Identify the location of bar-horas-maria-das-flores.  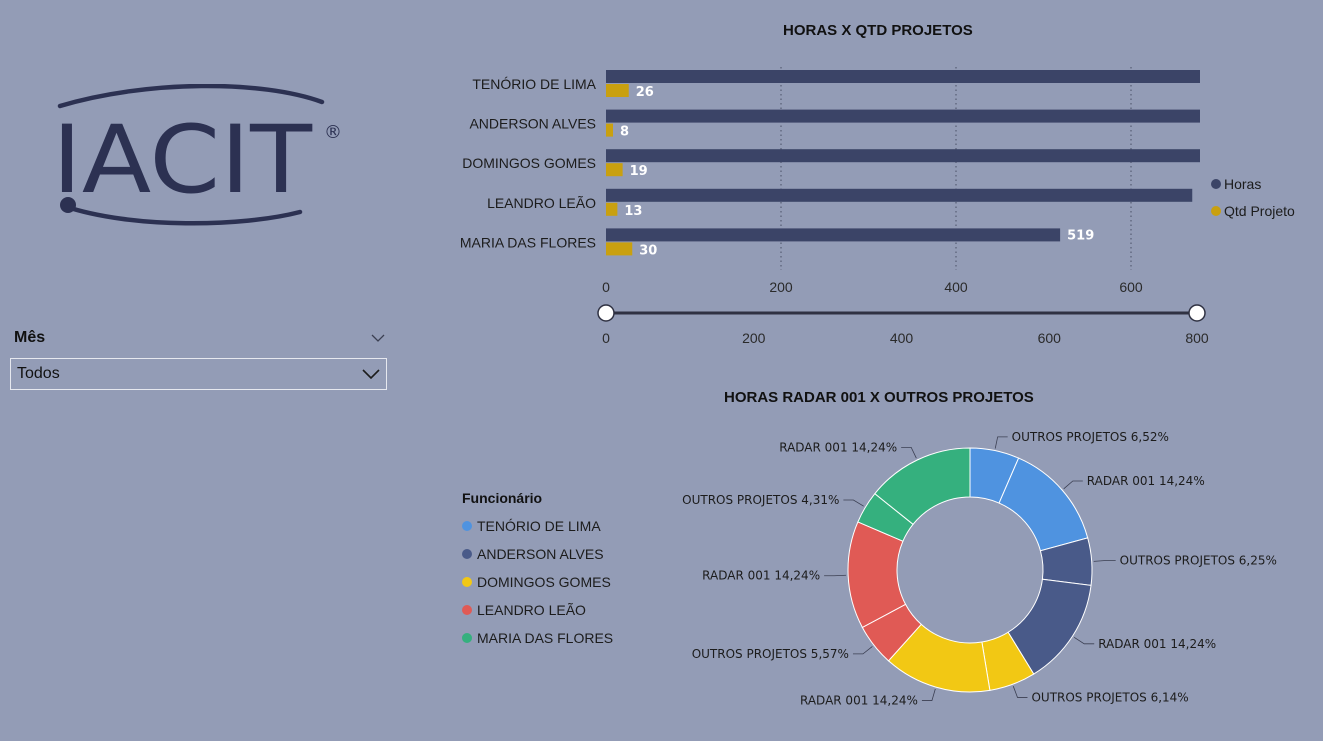
(833, 235).